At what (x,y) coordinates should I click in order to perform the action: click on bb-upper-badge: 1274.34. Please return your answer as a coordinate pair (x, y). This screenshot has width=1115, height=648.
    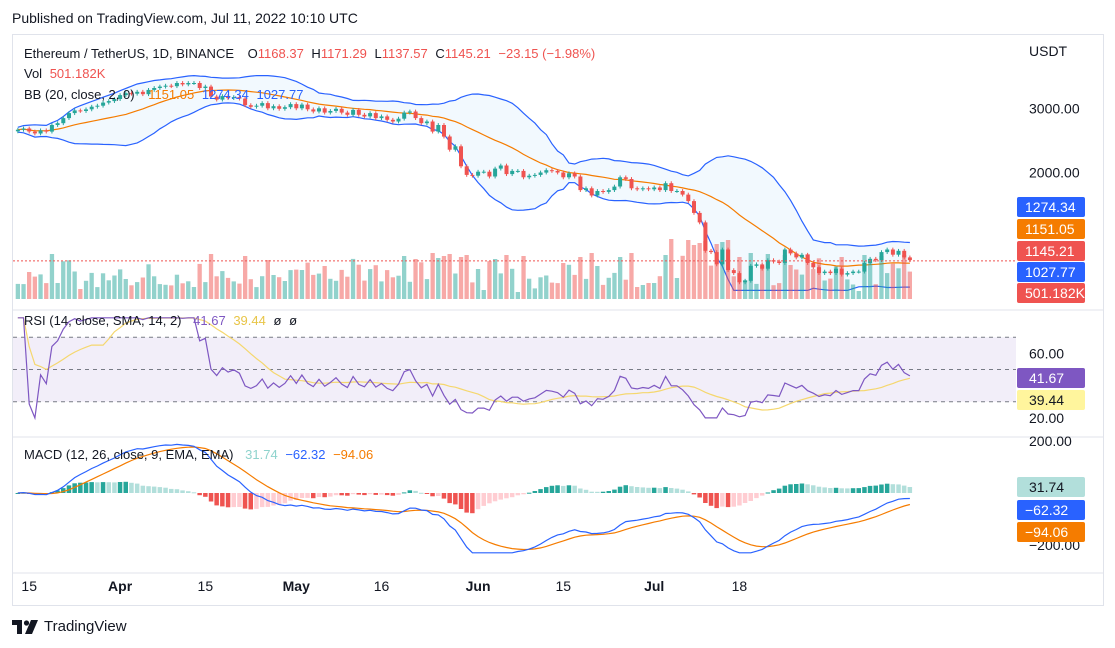
    Looking at the image, I should click on (1050, 207).